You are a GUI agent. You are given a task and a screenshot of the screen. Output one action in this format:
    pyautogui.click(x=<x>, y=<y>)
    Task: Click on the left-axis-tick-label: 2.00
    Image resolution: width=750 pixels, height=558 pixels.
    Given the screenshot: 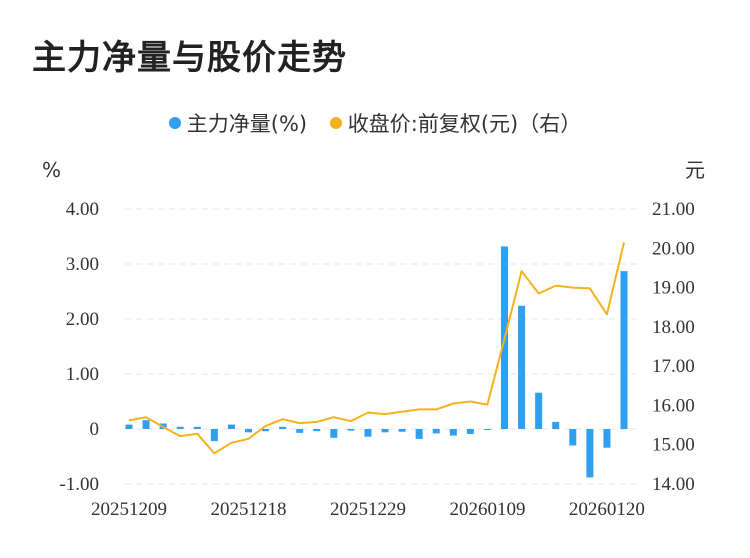 What is the action you would take?
    pyautogui.click(x=82, y=319)
    